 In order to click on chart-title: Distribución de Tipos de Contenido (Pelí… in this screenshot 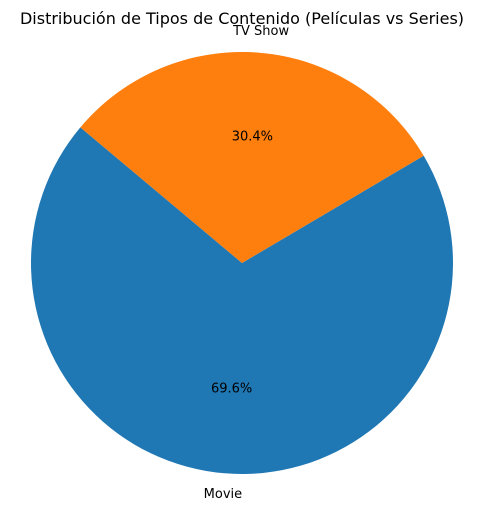, I will do `click(242, 18)`.